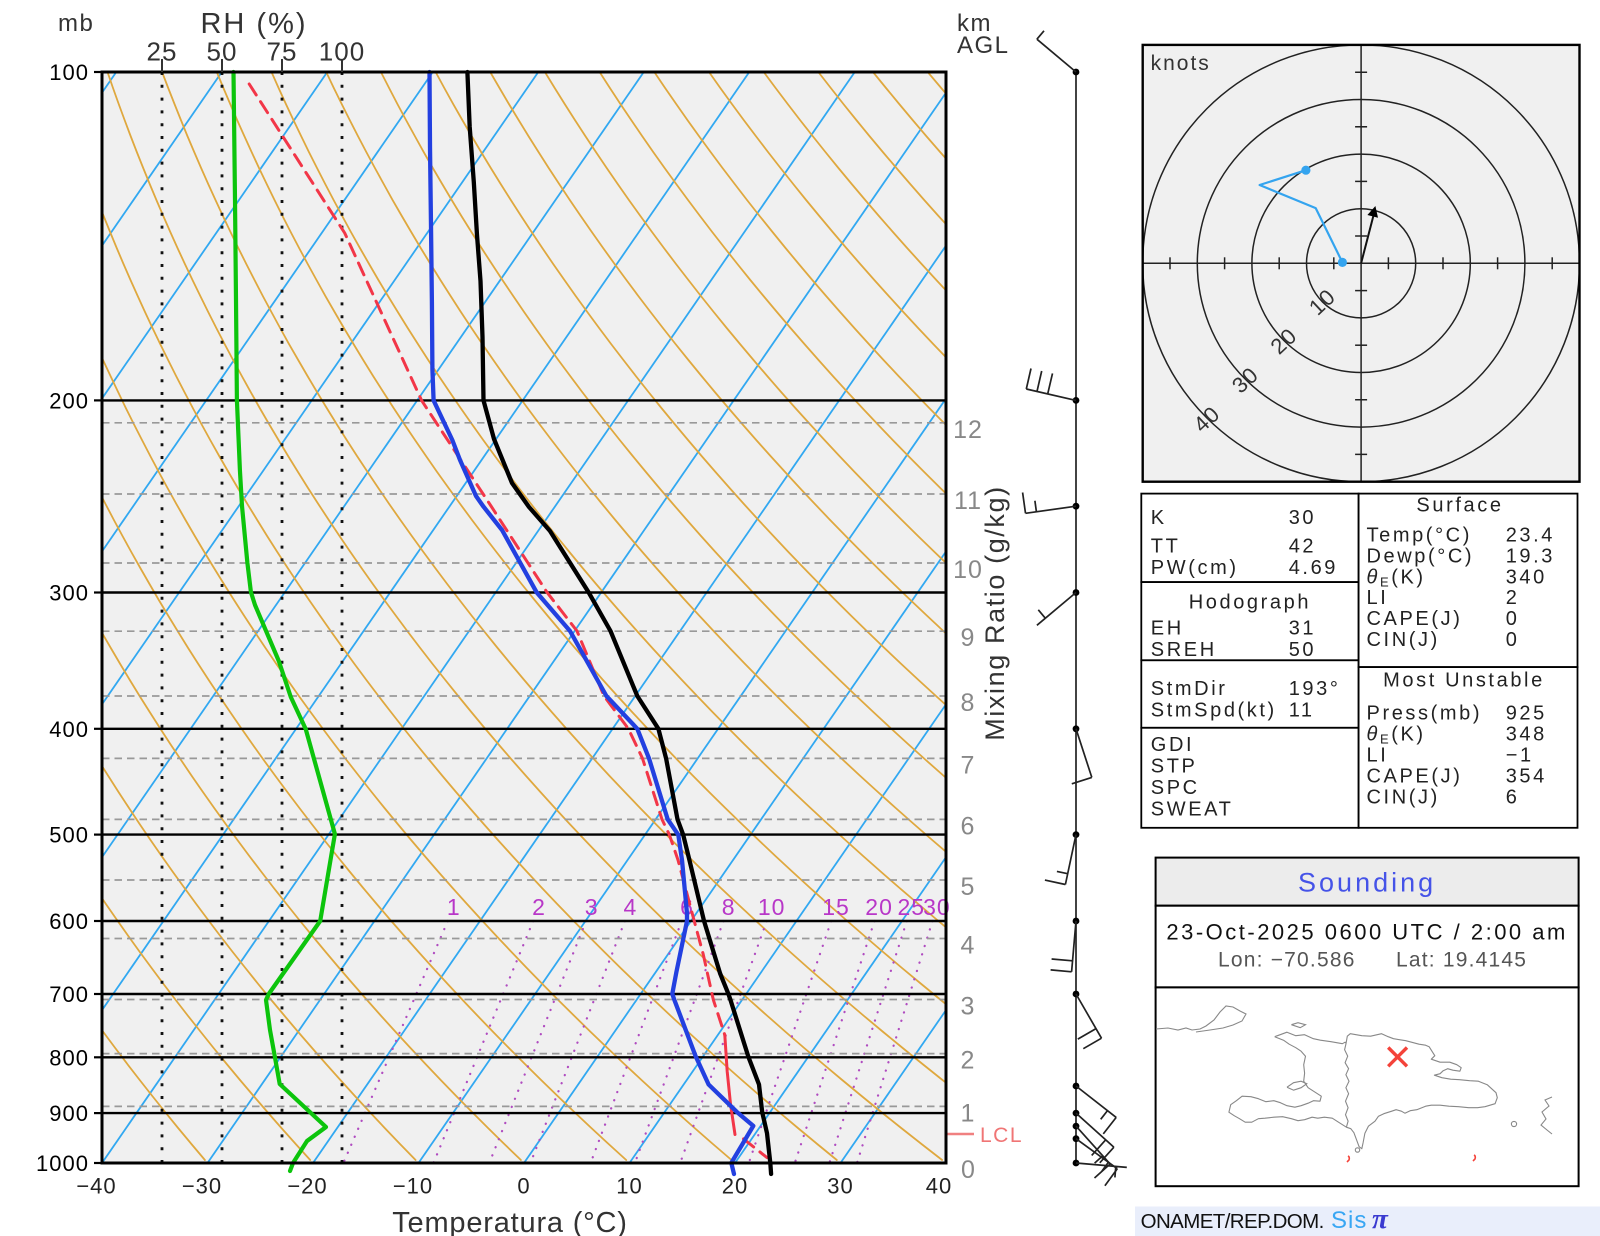  I want to click on svg-text: Lon: −70.586, so click(1287, 960).